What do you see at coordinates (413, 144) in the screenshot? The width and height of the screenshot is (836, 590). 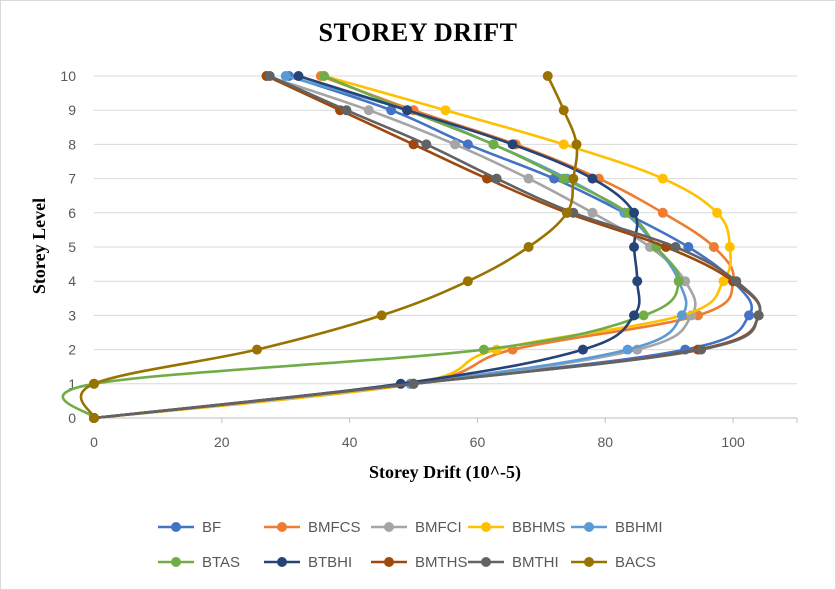 I see `data-point-bmths` at bounding box center [413, 144].